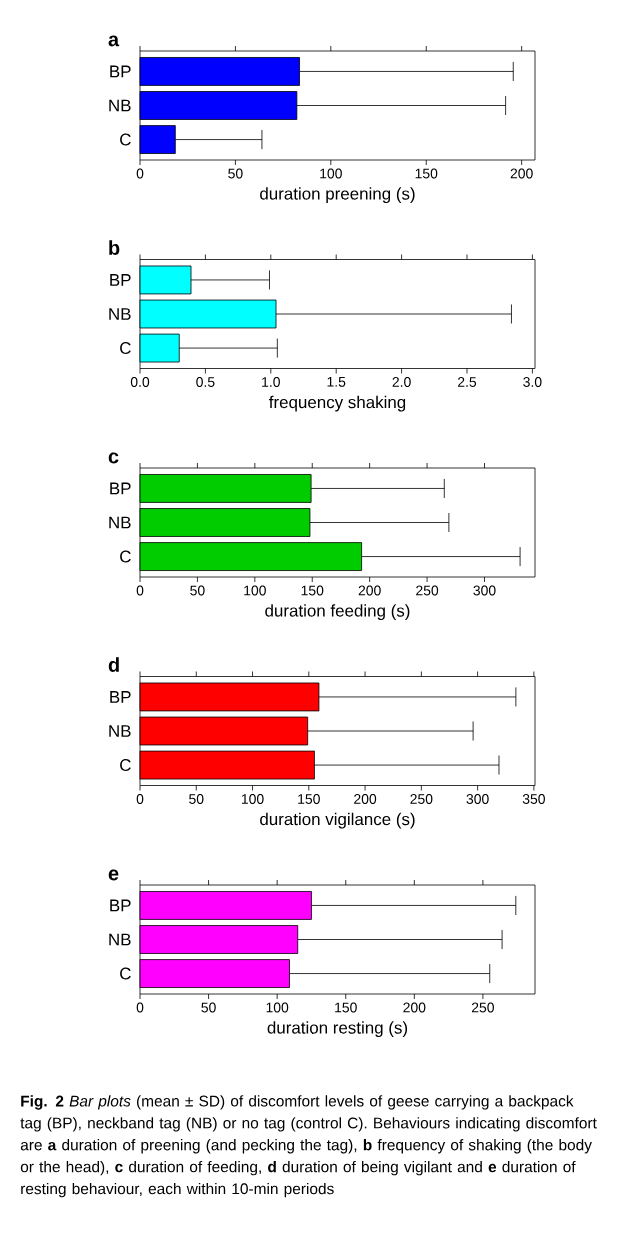 The image size is (629, 1236). What do you see at coordinates (113, 875) in the screenshot?
I see `chart-title: e` at bounding box center [113, 875].